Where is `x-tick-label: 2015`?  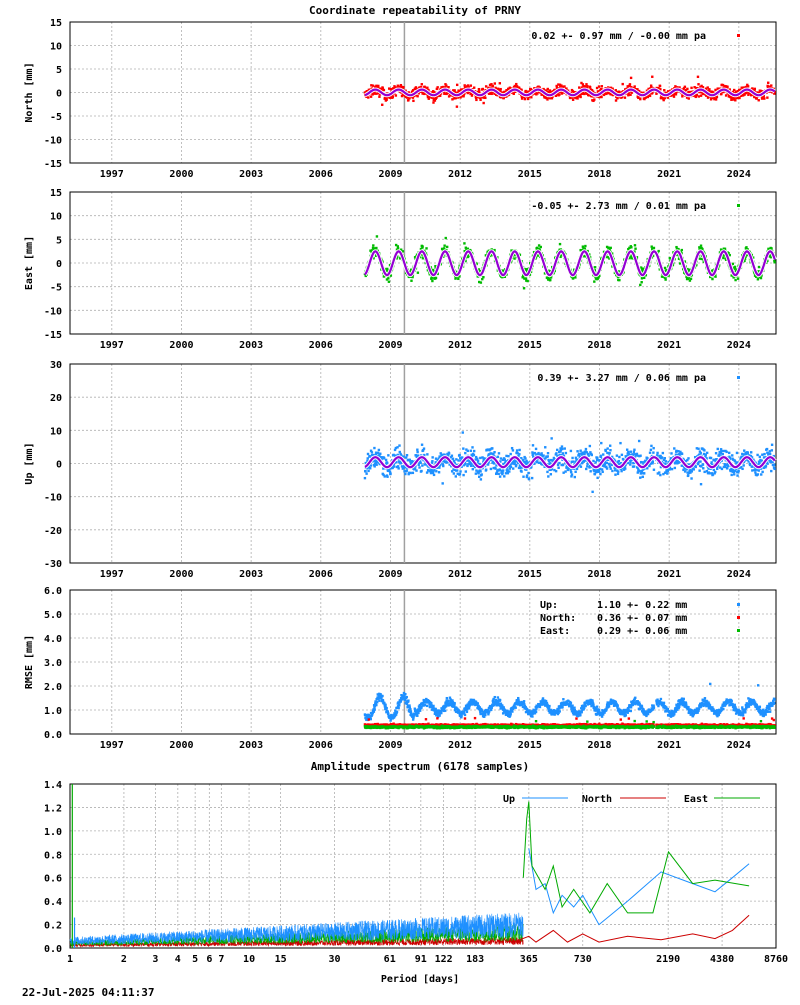 x-tick-label: 2015 is located at coordinates (530, 574).